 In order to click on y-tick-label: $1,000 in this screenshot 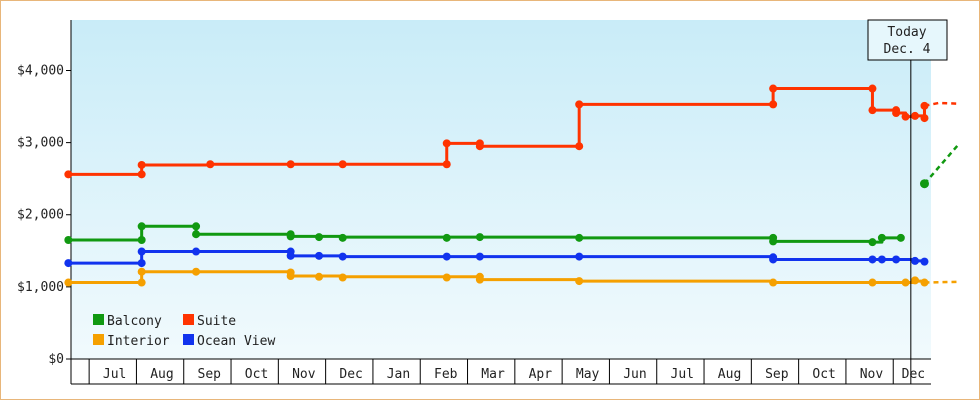, I will do `click(40, 287)`.